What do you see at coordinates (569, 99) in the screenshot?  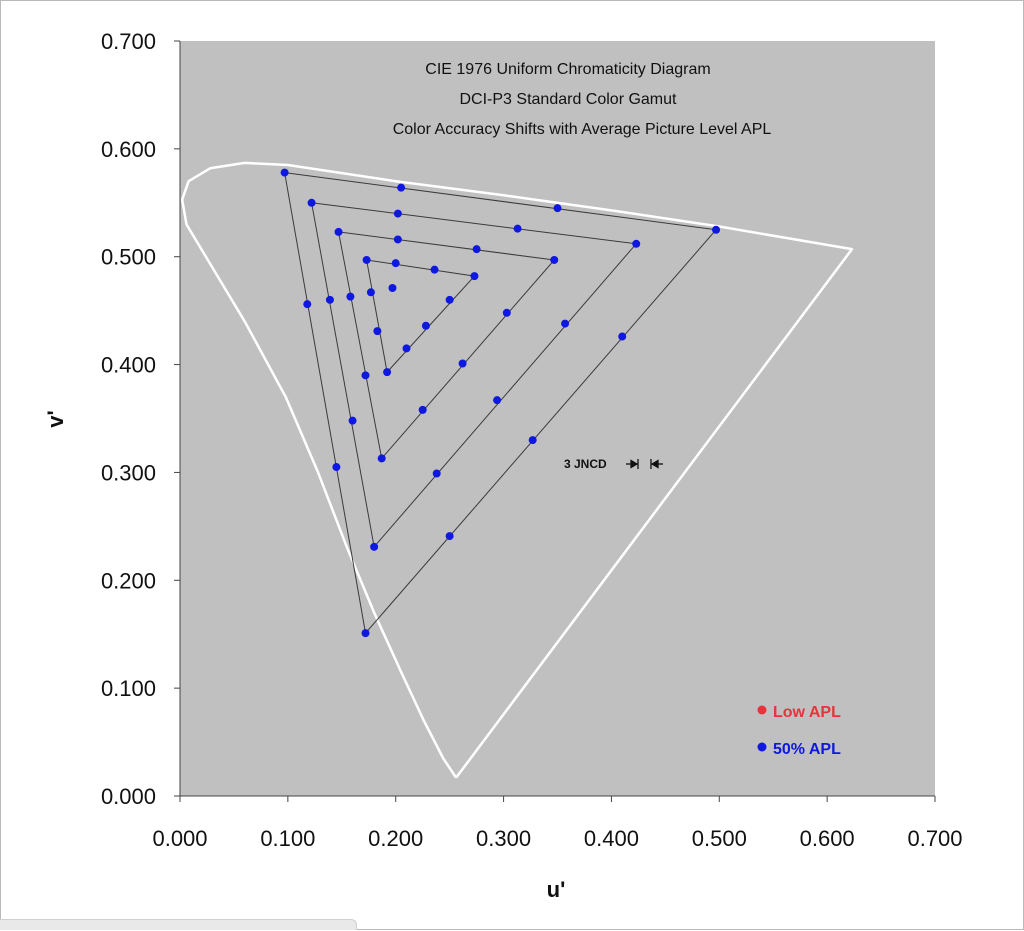 I see `chart-title-line-2: DCI-P3 Standard Color Gamut` at bounding box center [569, 99].